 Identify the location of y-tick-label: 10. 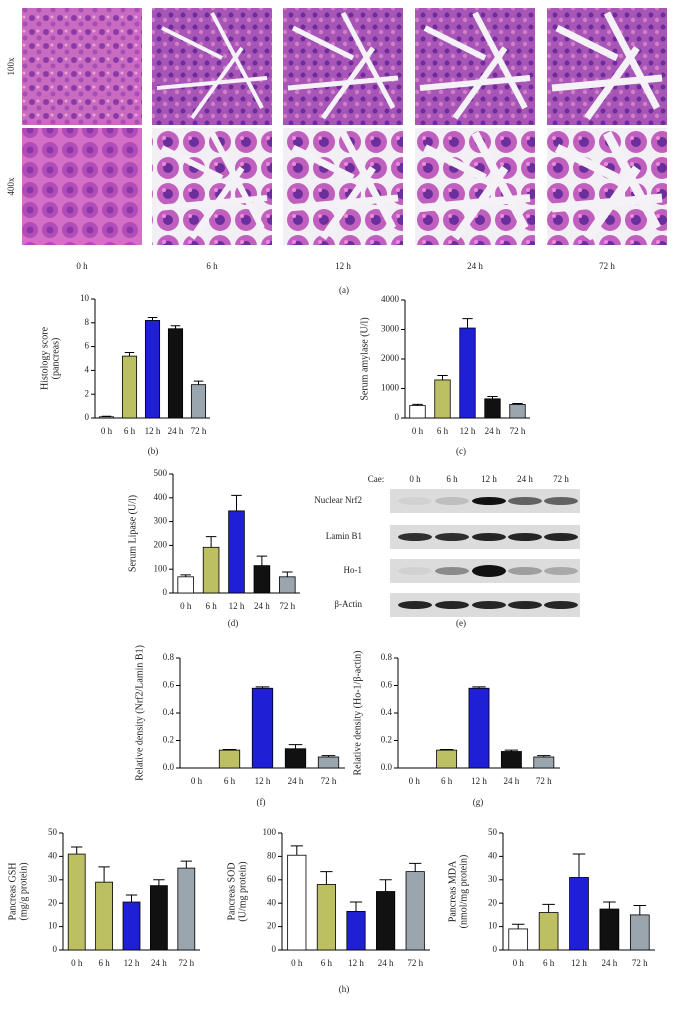
(493, 926).